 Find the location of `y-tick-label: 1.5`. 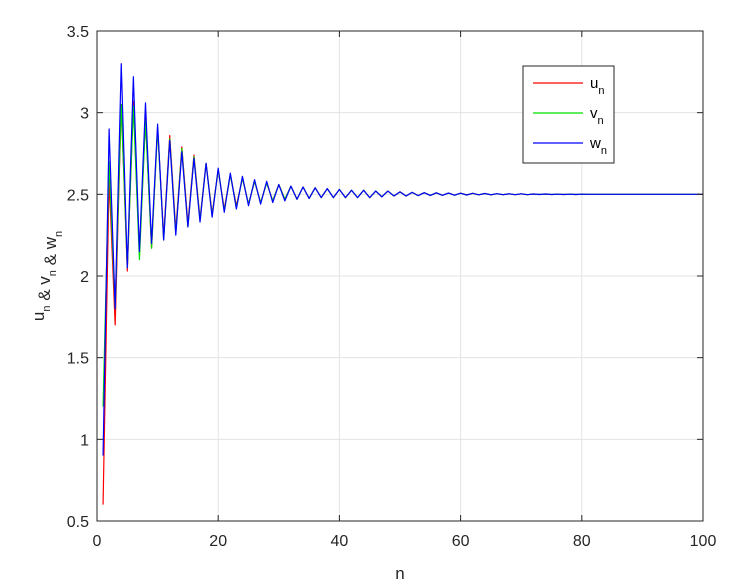

y-tick-label: 1.5 is located at coordinates (78, 359).